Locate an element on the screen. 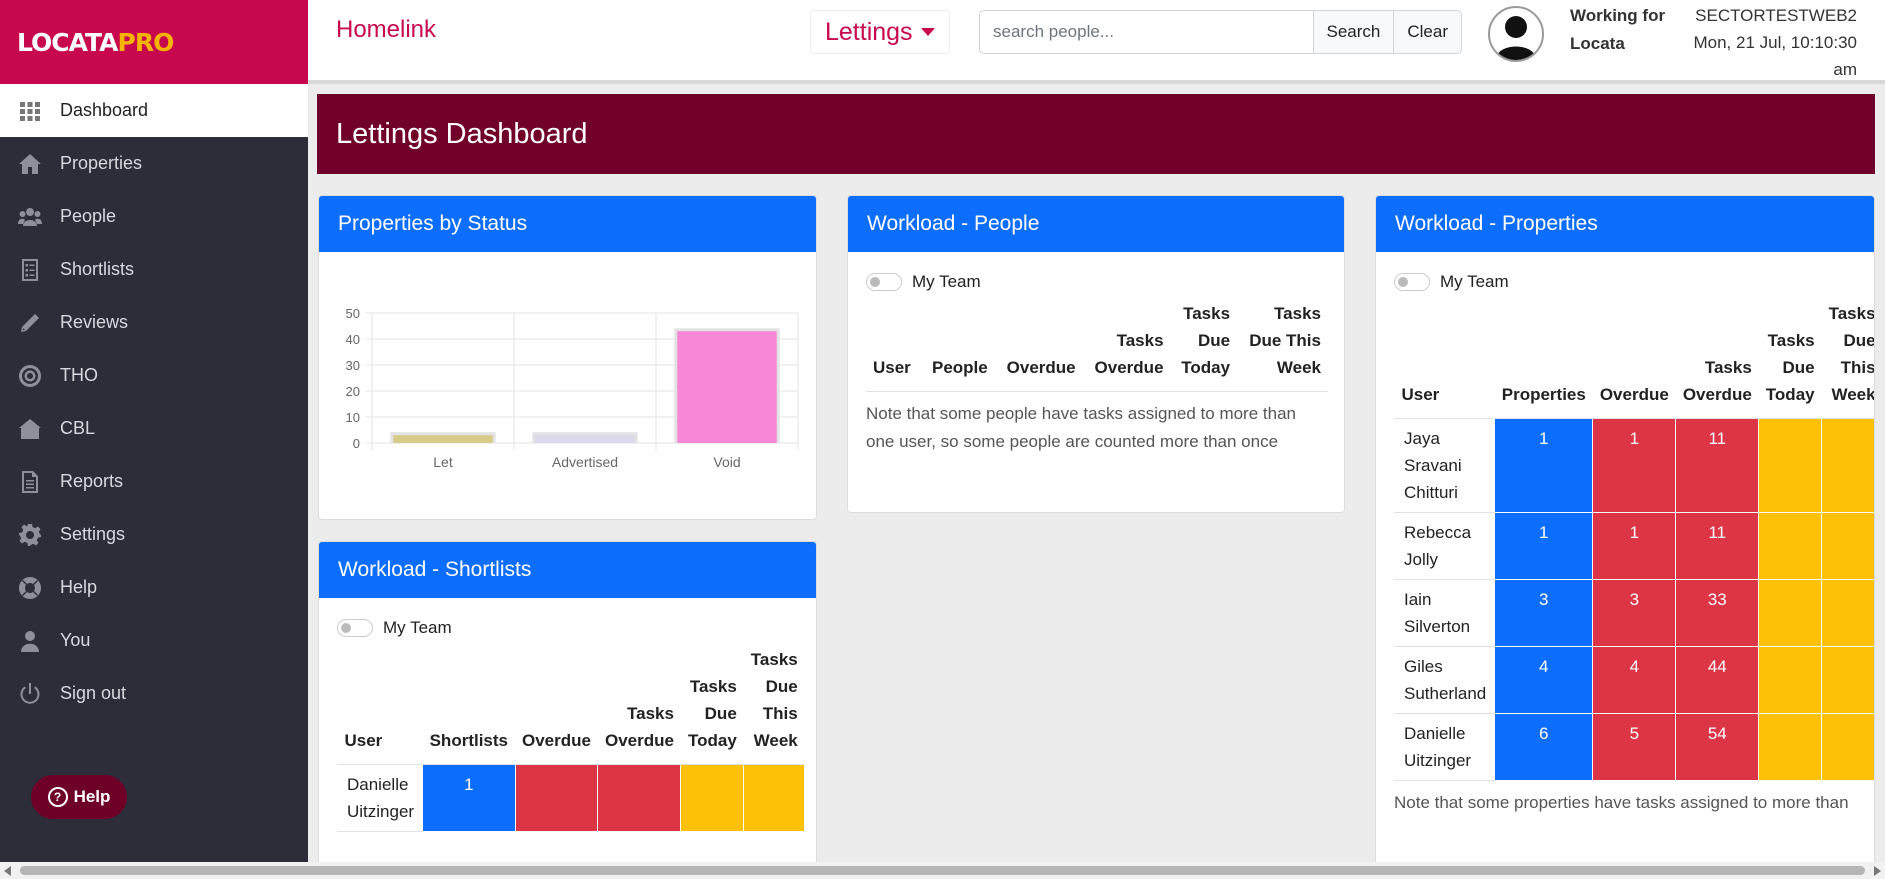 This screenshot has width=1885, height=879. search-group: Search Clear is located at coordinates (1220, 32).